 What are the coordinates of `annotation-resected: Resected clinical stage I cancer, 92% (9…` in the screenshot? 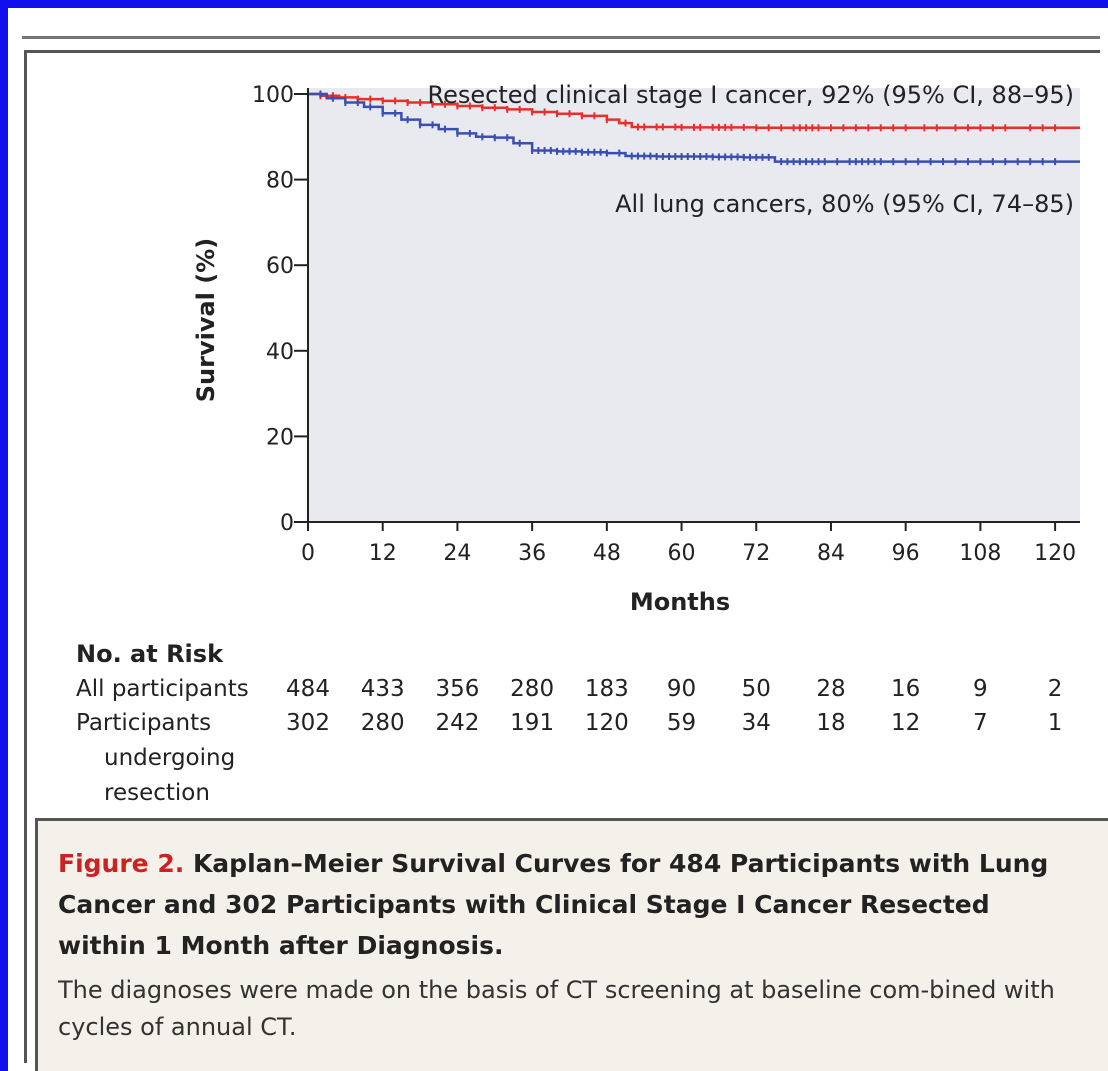 It's located at (751, 95).